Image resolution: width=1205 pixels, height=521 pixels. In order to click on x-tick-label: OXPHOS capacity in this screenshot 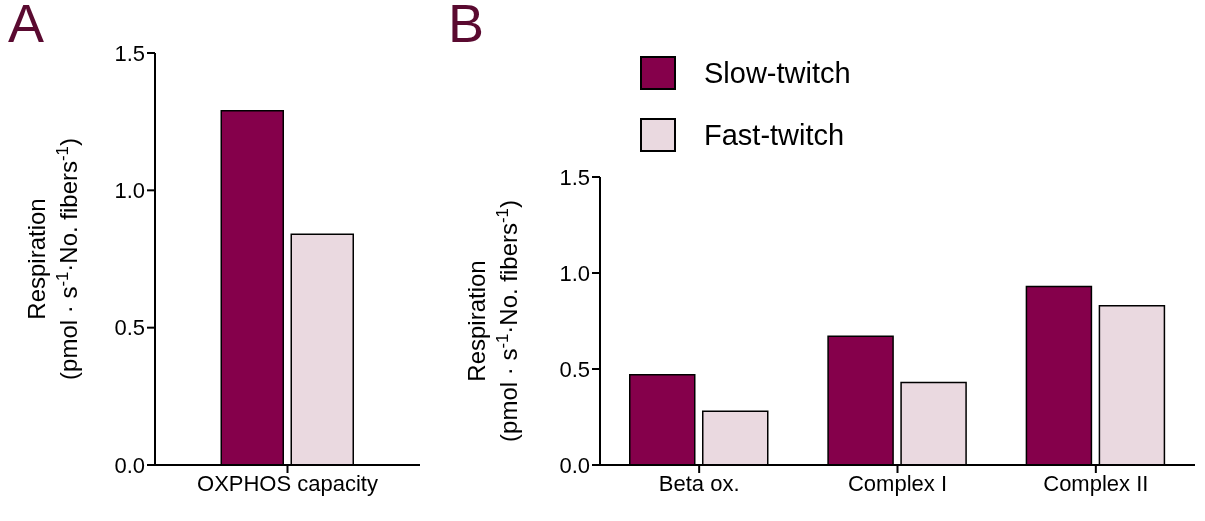, I will do `click(287, 483)`.